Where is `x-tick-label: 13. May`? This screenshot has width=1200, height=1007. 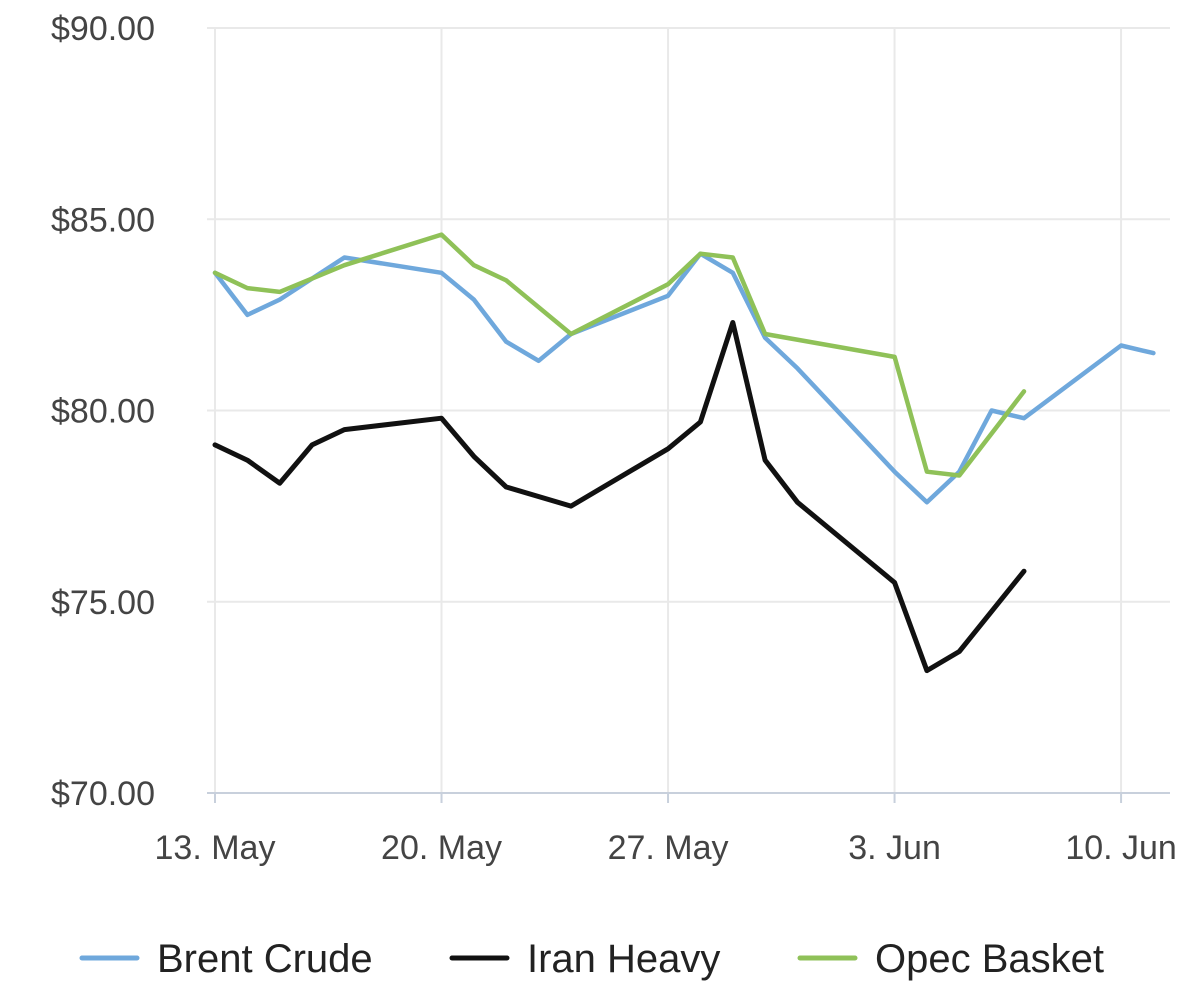
x-tick-label: 13. May is located at coordinates (215, 848).